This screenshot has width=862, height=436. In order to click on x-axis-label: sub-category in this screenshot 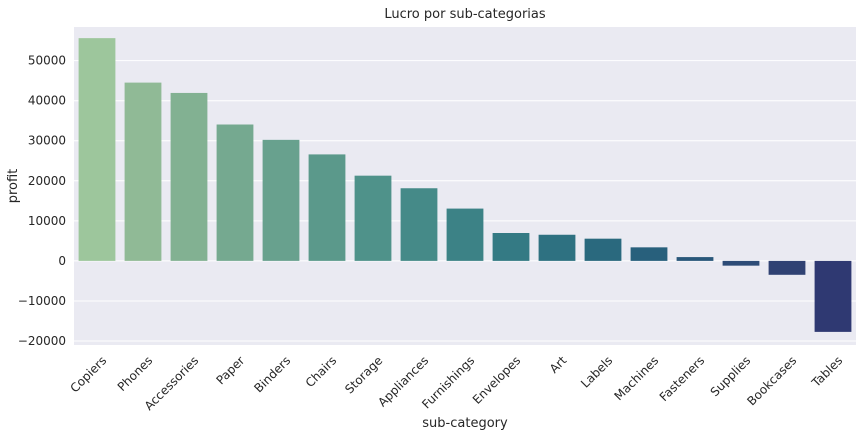, I will do `click(465, 423)`.